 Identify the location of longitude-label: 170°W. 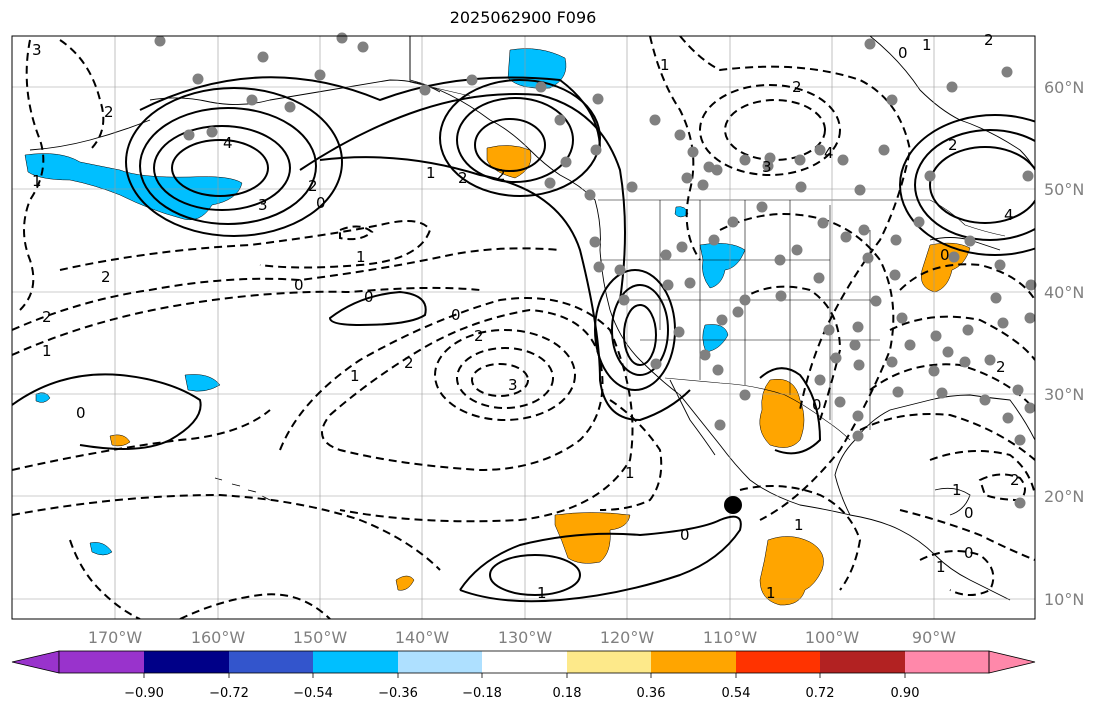
(115, 637).